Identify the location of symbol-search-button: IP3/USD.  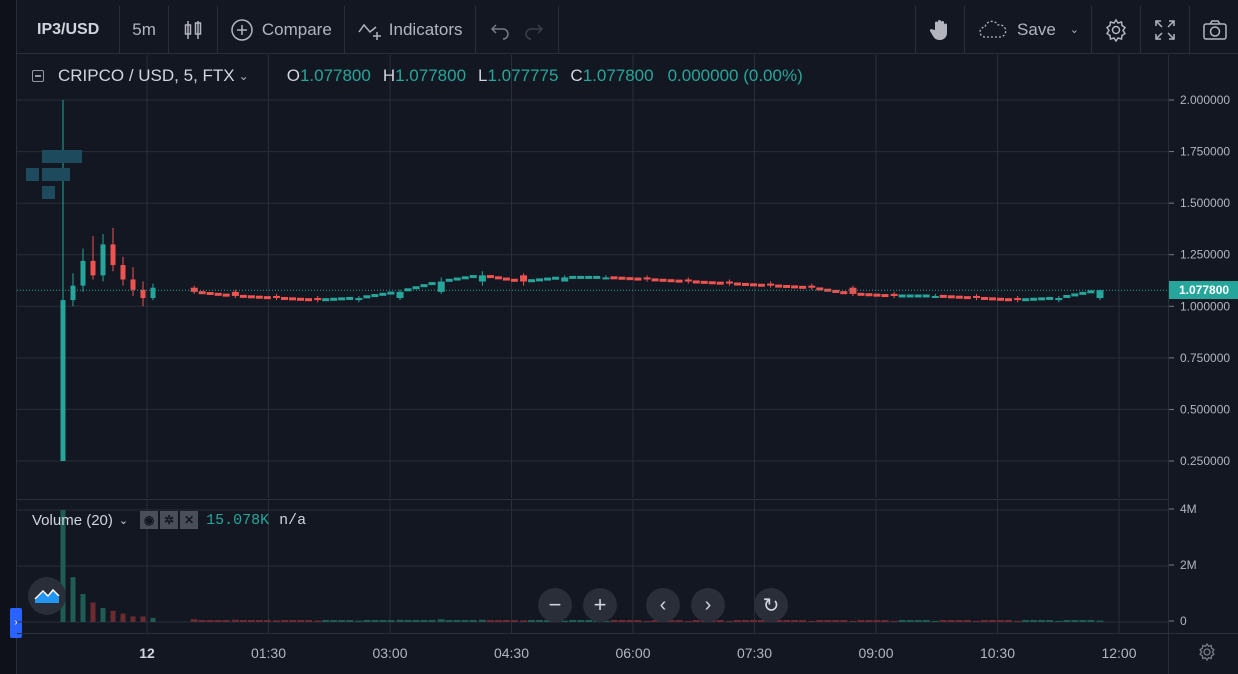
(69, 29).